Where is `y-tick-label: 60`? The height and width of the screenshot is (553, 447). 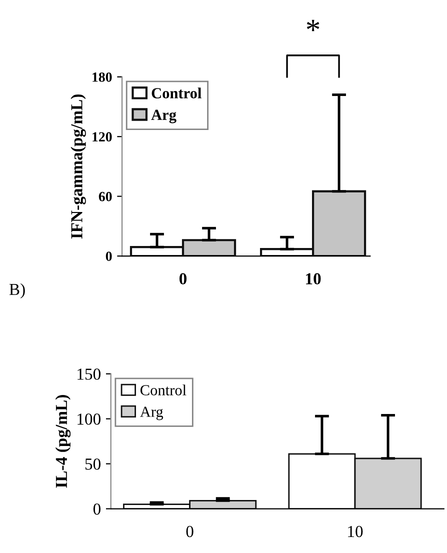 y-tick-label: 60 is located at coordinates (105, 197).